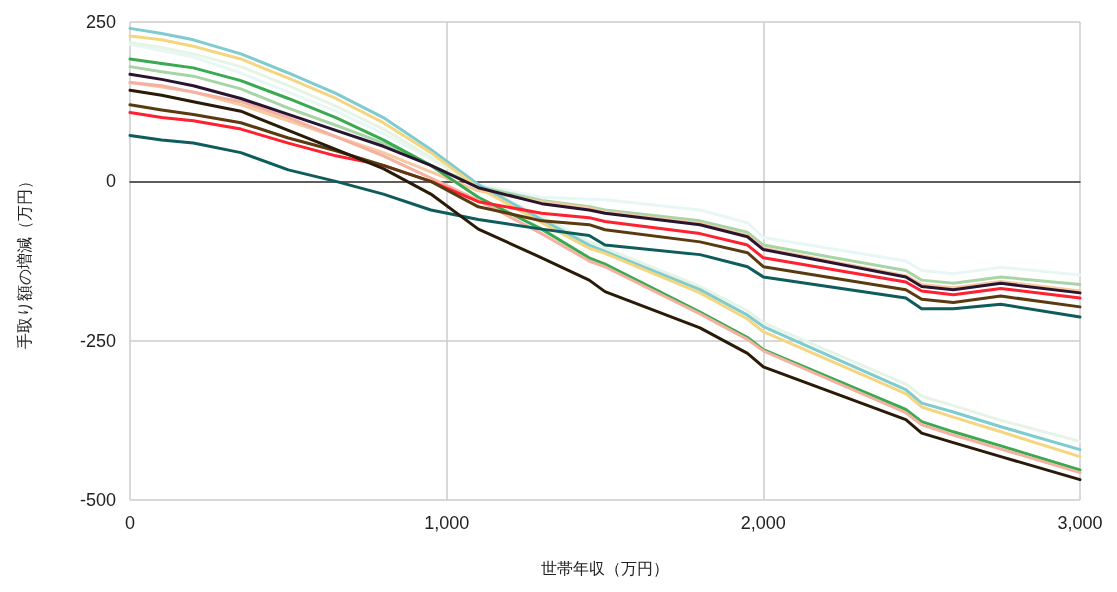  I want to click on x-tick-label: 1,000, so click(447, 523).